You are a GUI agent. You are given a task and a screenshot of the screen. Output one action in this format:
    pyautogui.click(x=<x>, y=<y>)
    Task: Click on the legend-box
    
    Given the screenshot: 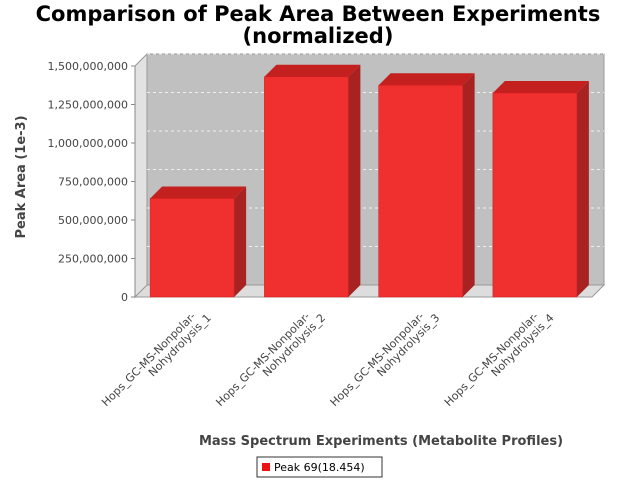 What is the action you would take?
    pyautogui.click(x=319, y=467)
    